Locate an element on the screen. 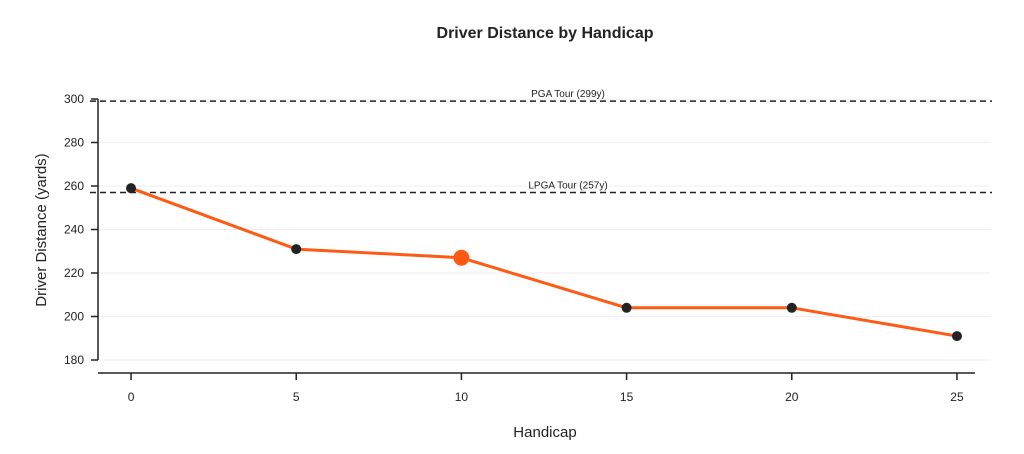 The image size is (1024, 454). reference-line-label-1: LPGA Tour (257y) is located at coordinates (567, 186).